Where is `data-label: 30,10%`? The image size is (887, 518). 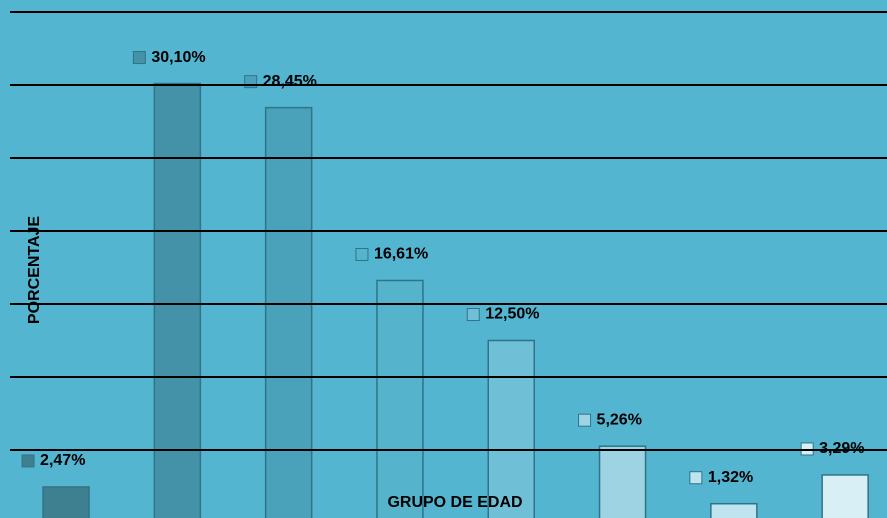
data-label: 30,10% is located at coordinates (178, 57).